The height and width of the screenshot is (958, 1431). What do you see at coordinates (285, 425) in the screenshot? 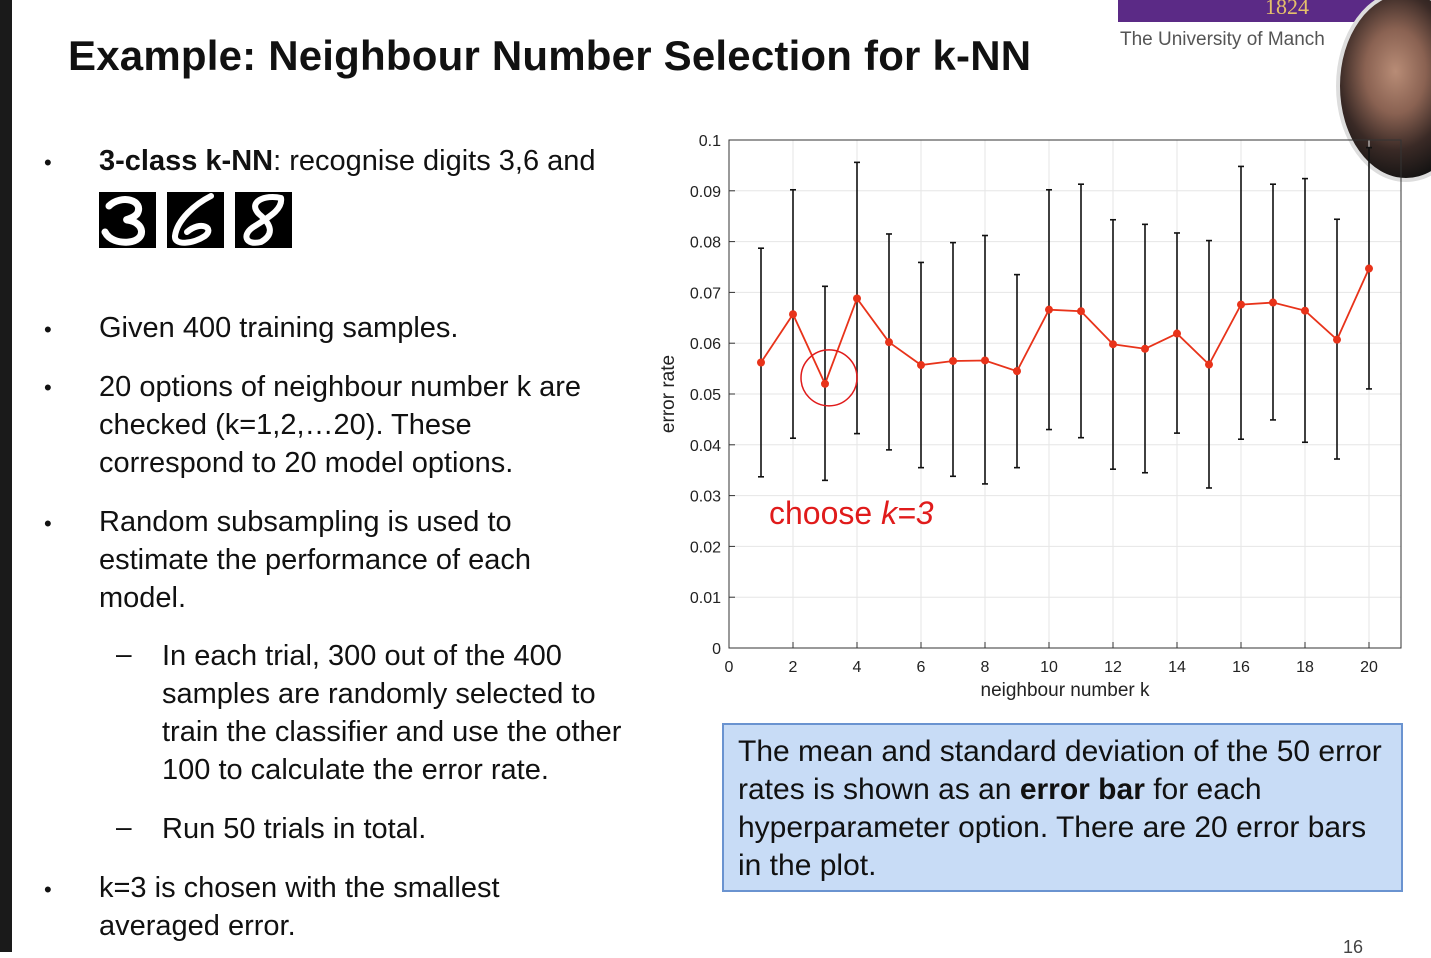
I see `bullet-3-line-2: checked (k=1,2,…20). These` at bounding box center [285, 425].